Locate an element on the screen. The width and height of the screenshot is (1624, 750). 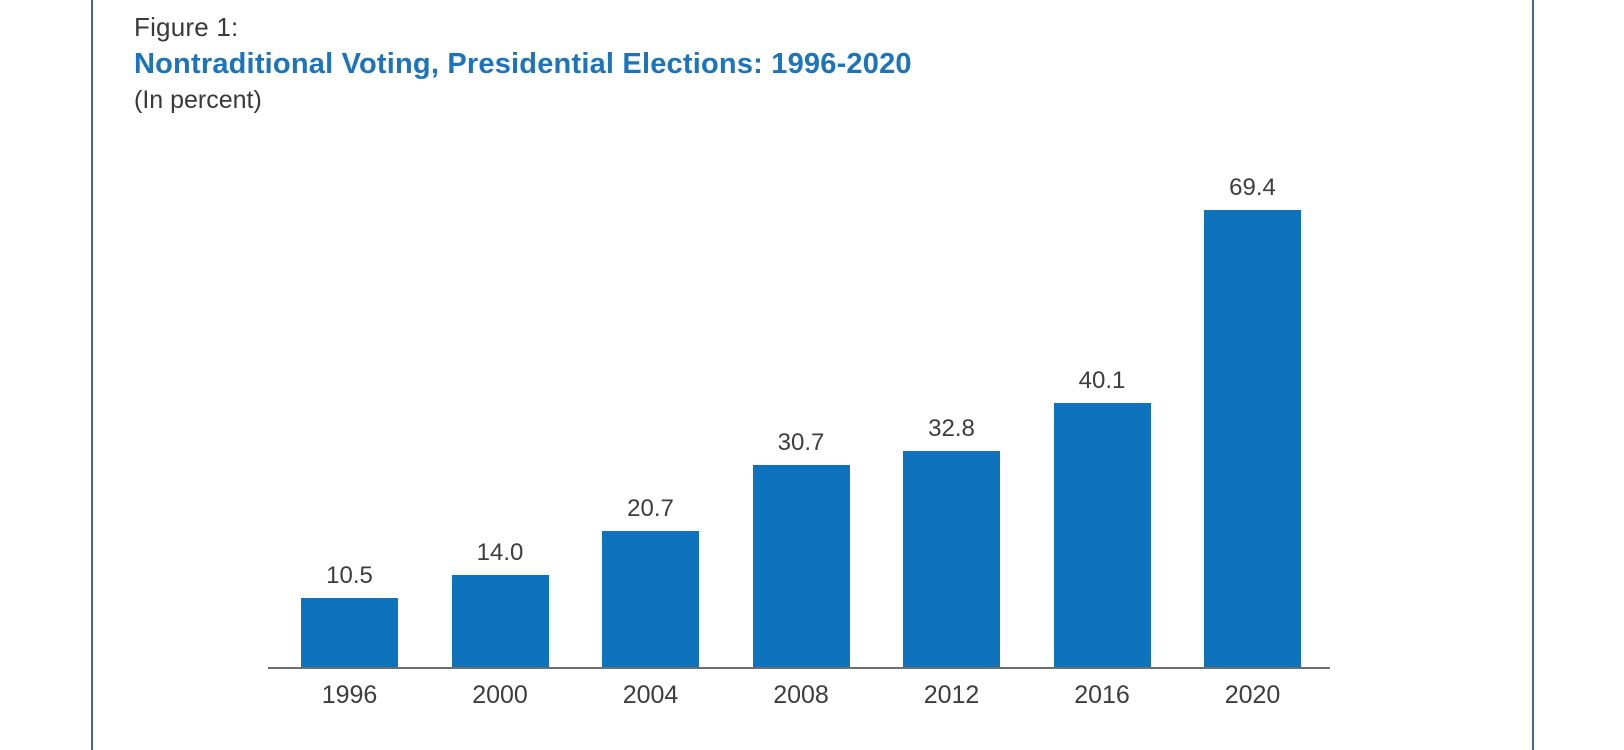
x-axis-line is located at coordinates (799, 668).